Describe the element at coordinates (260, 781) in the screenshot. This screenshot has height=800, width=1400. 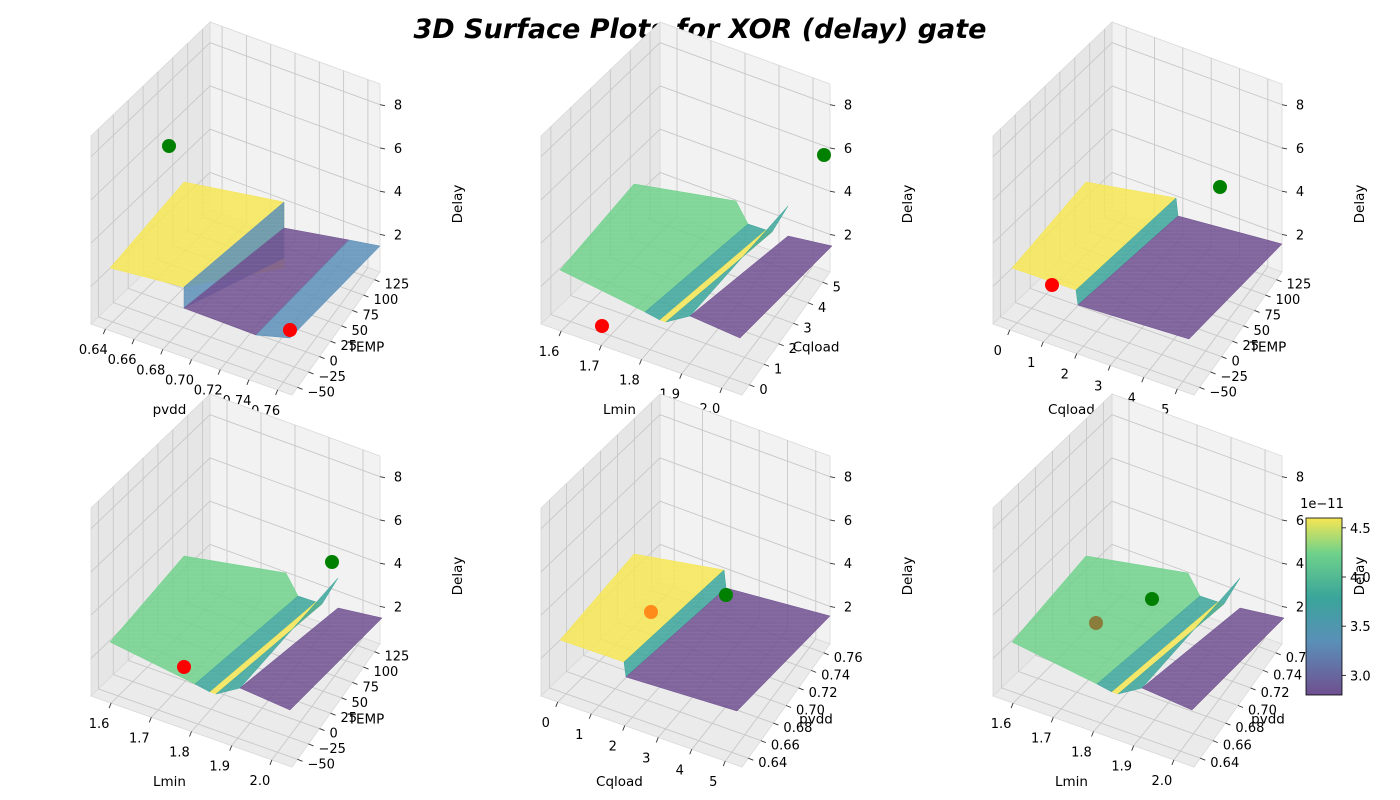
I see `x-tick-label: 2.0` at that location.